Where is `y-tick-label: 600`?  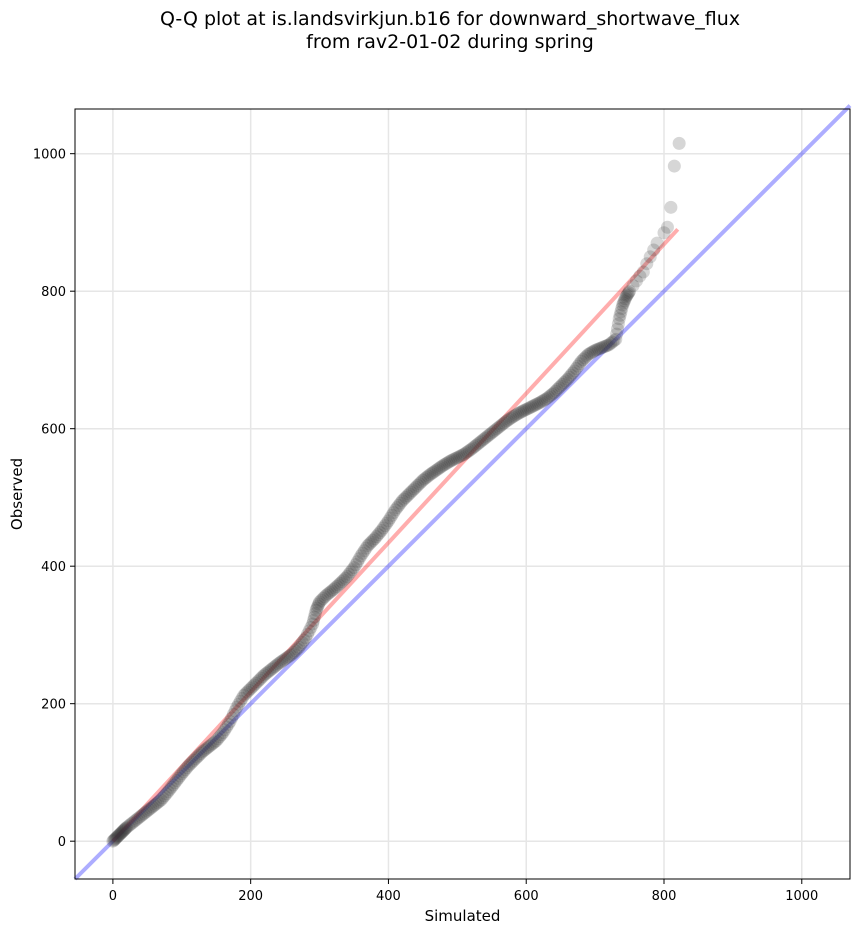
y-tick-label: 600 is located at coordinates (53, 430).